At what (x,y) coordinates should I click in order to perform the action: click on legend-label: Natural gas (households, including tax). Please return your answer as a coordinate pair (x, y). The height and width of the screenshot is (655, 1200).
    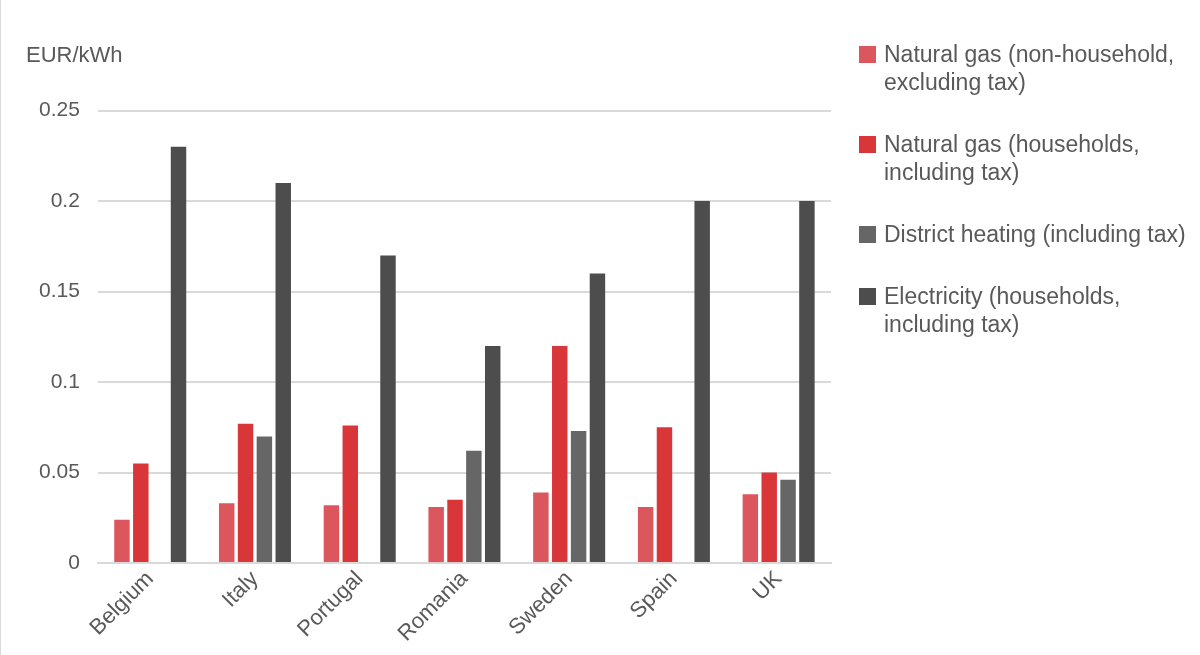
    Looking at the image, I should click on (1012, 158).